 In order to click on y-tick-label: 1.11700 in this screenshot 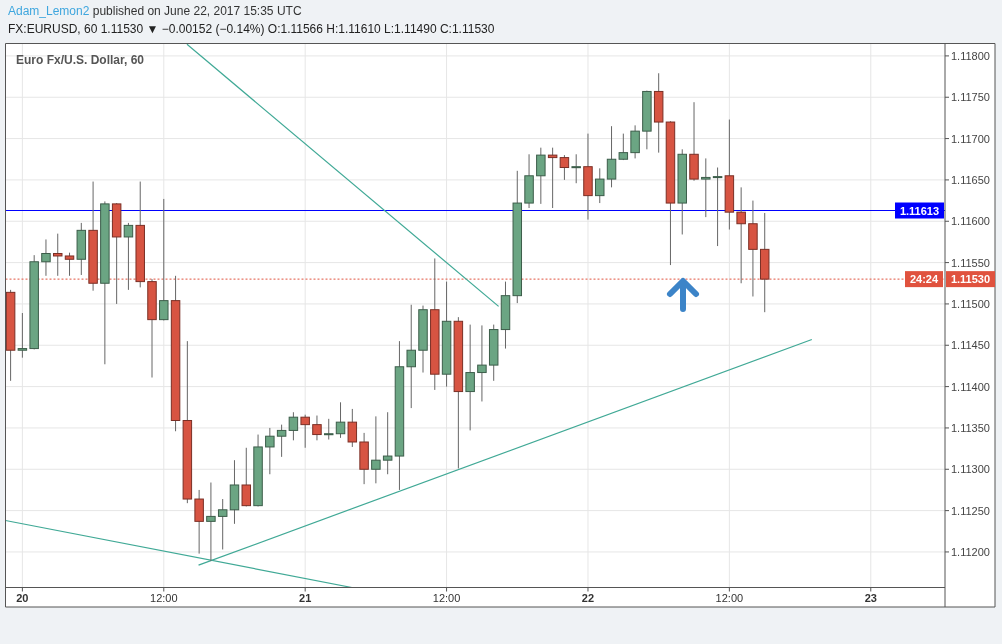, I will do `click(970, 138)`.